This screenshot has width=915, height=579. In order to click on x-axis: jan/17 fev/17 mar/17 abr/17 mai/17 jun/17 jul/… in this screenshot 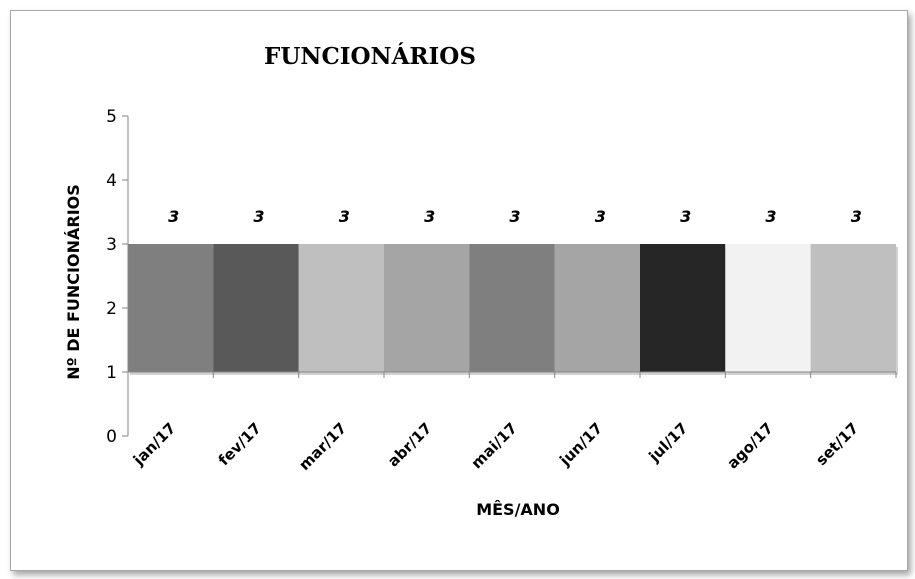, I will do `click(512, 422)`.